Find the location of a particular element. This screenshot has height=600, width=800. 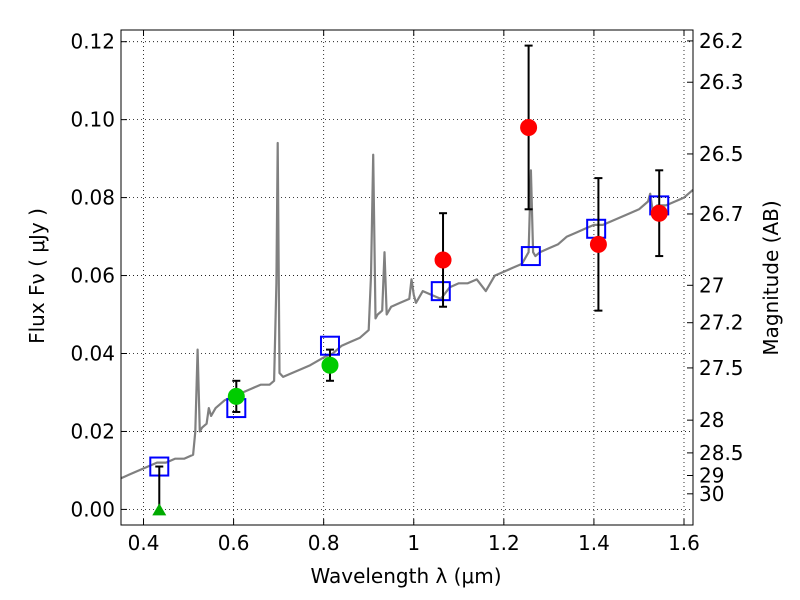

y-tick-label: 0.02 is located at coordinates (92, 431).